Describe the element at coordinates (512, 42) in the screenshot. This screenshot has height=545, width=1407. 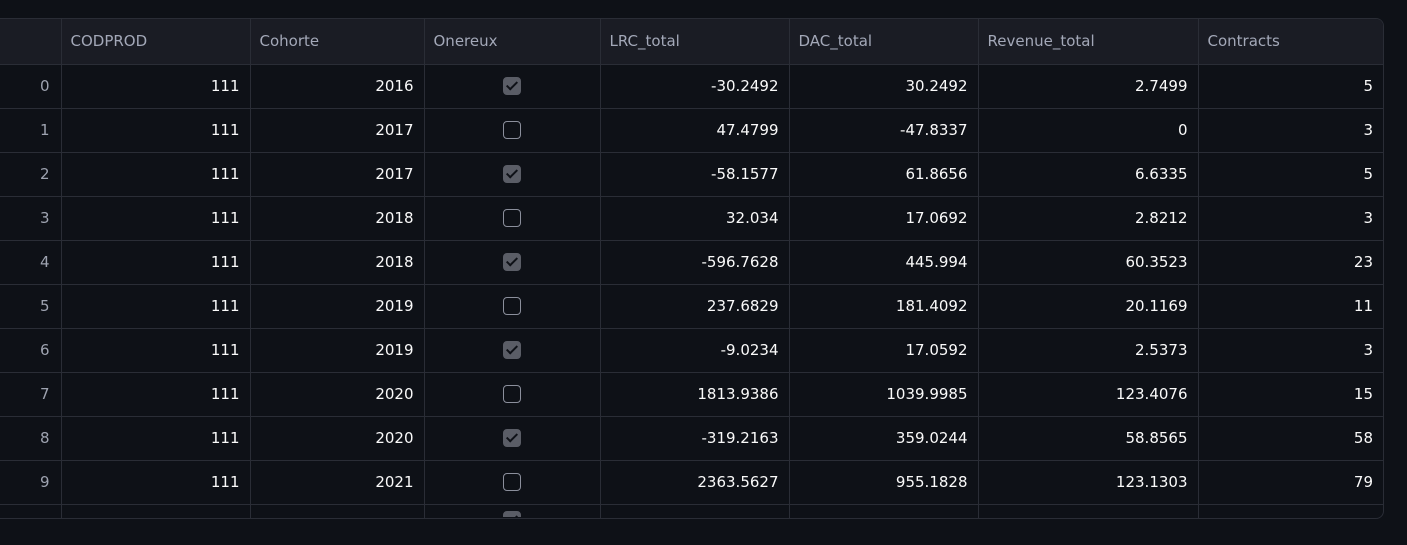
I see `column-header-onereux: Onereux` at that location.